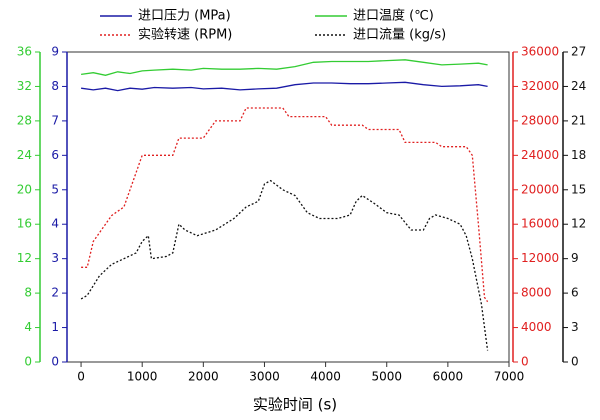 The image size is (600, 420). Describe the element at coordinates (24, 86) in the screenshot. I see `y-tick-label: 32` at that location.